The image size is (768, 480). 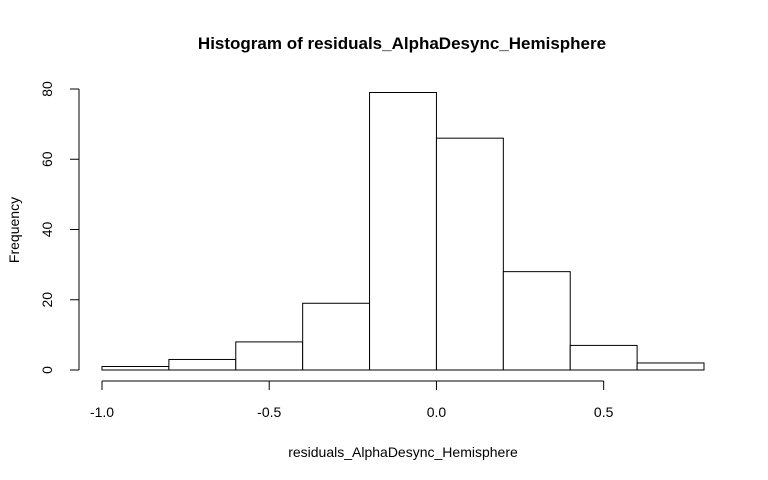 I want to click on y-tick-label-4: 80, so click(x=47, y=89).